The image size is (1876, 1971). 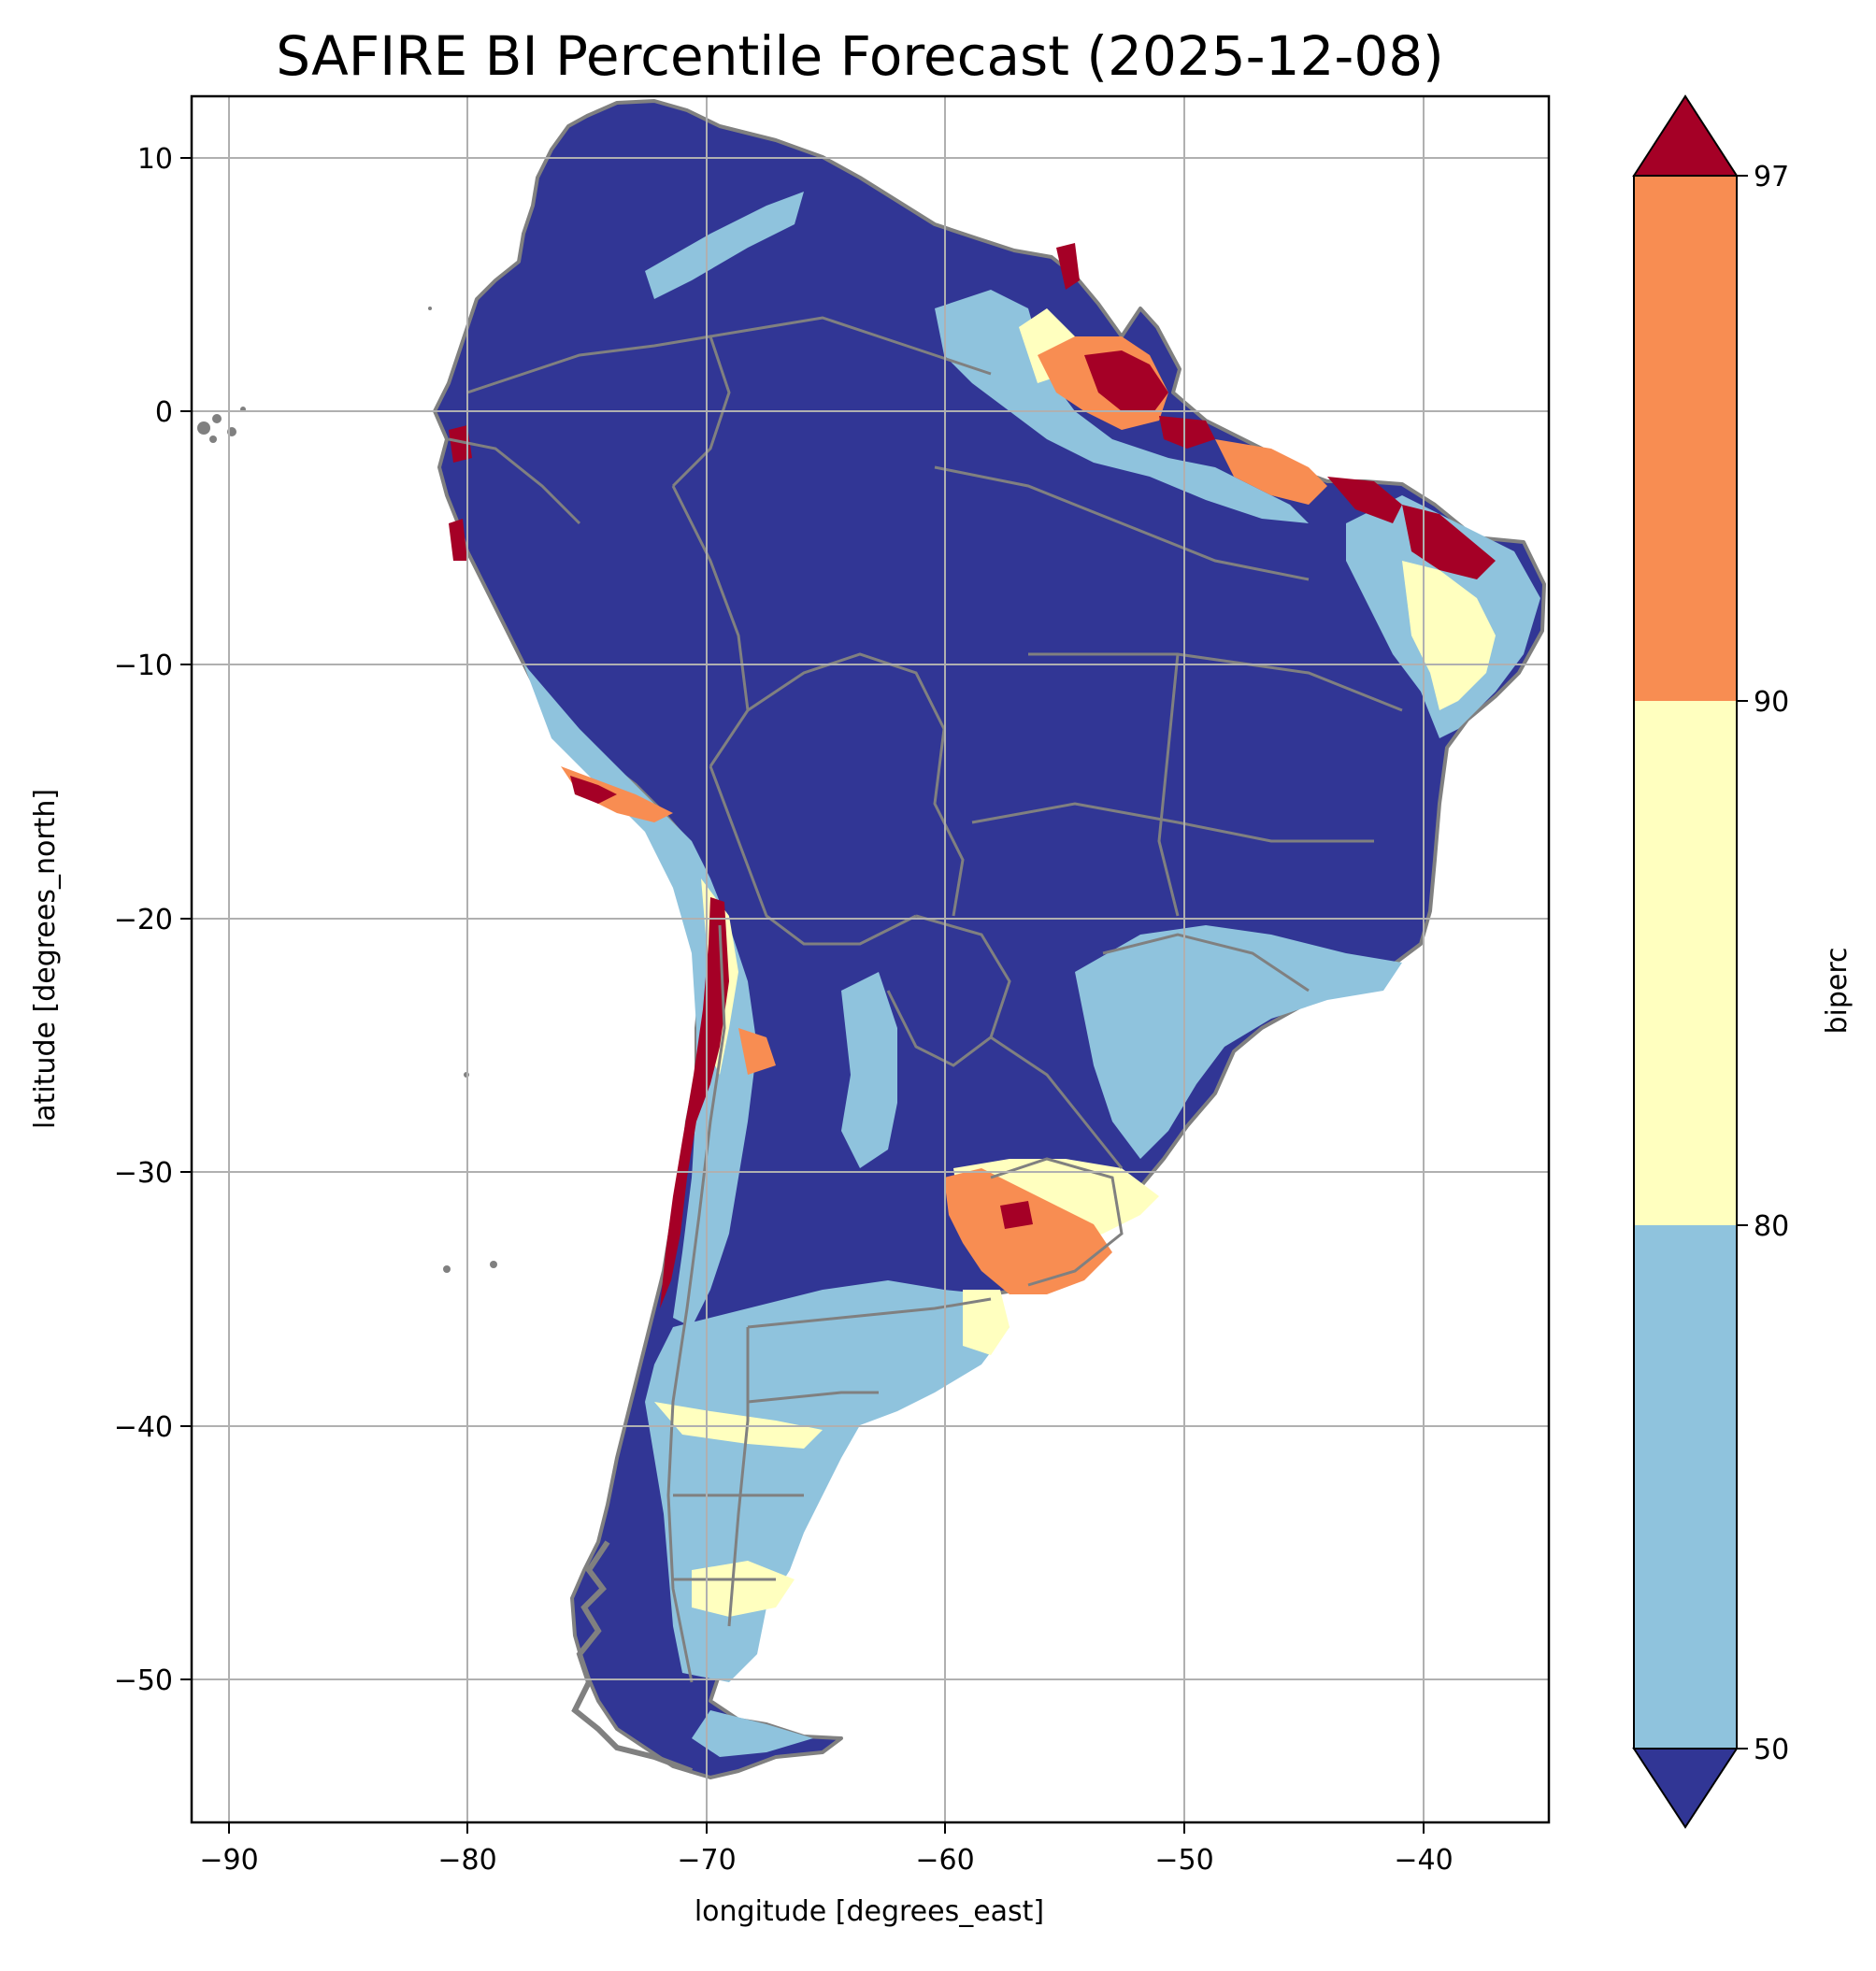 What do you see at coordinates (46, 959) in the screenshot?
I see `y-axis-label: latitude [degrees_north]` at bounding box center [46, 959].